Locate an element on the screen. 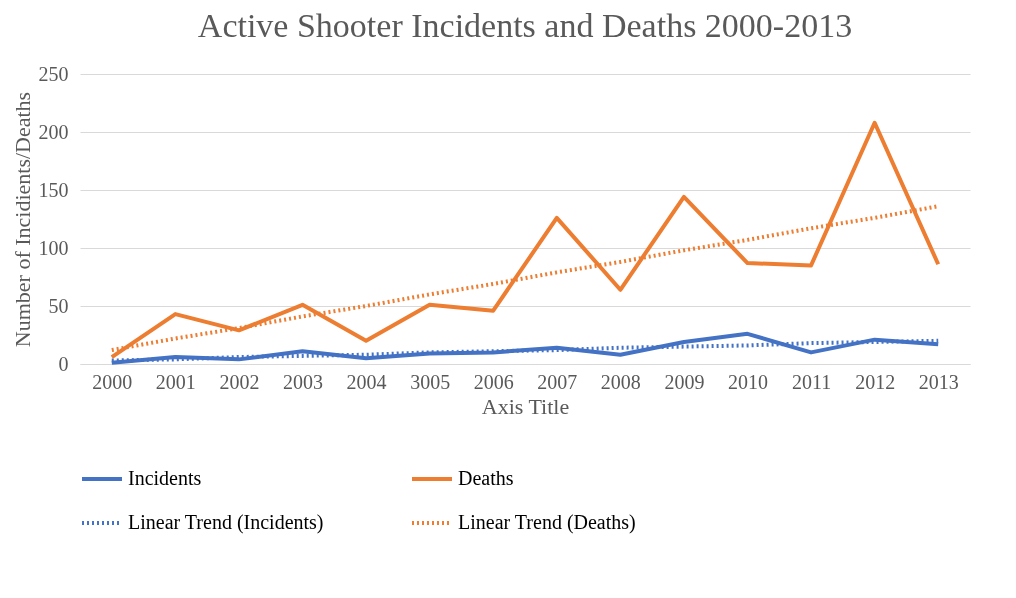 The width and height of the screenshot is (1016, 598). x-tick-label: 3005 is located at coordinates (430, 381).